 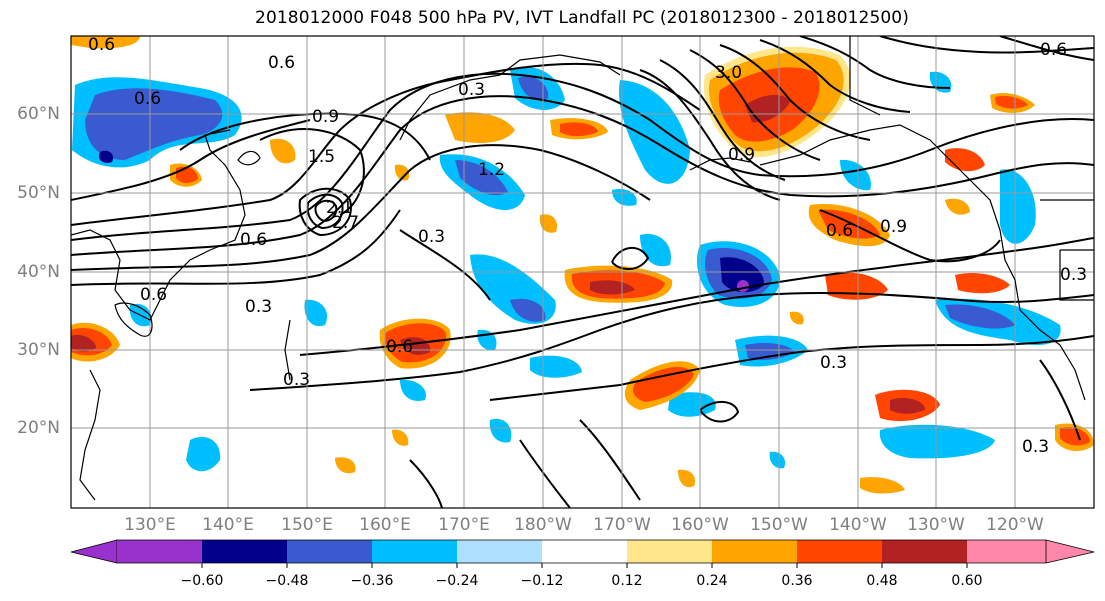 I want to click on colorbar-tick-label: −0.60, so click(x=202, y=581).